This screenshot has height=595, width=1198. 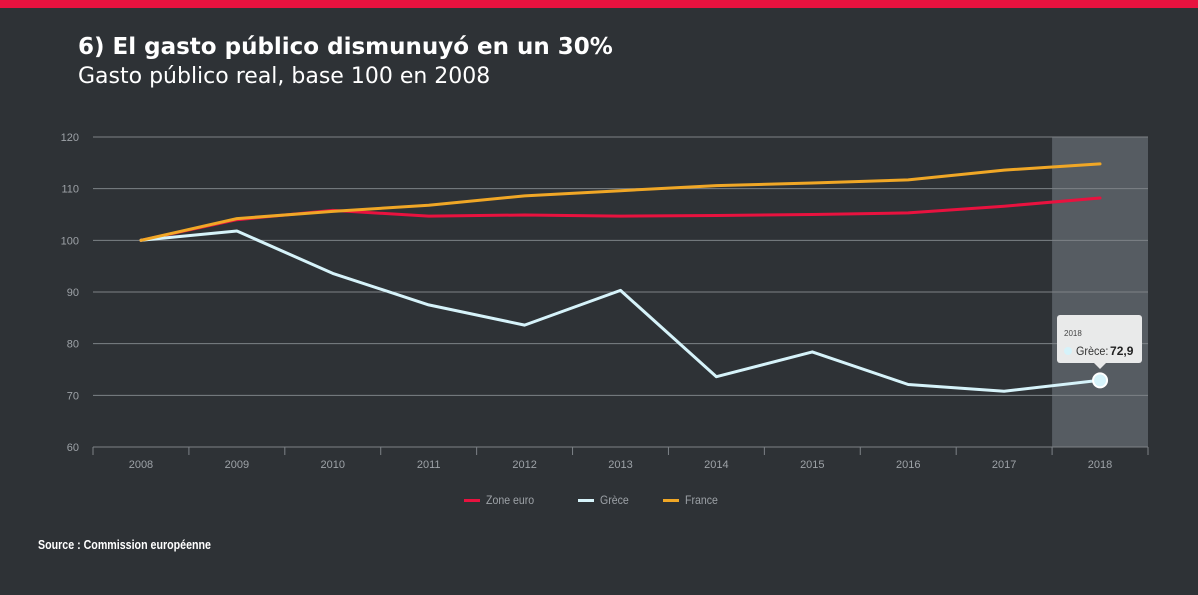 I want to click on x-tick-label: 2017, so click(x=1004, y=465).